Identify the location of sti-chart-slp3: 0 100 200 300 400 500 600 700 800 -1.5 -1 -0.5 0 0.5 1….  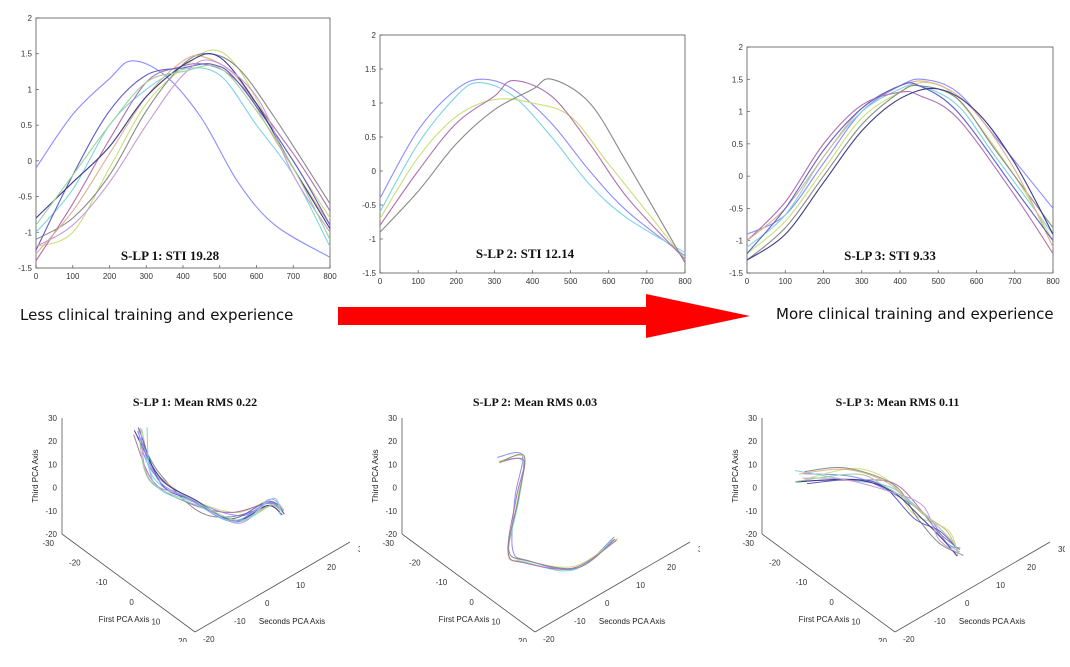
(894, 164).